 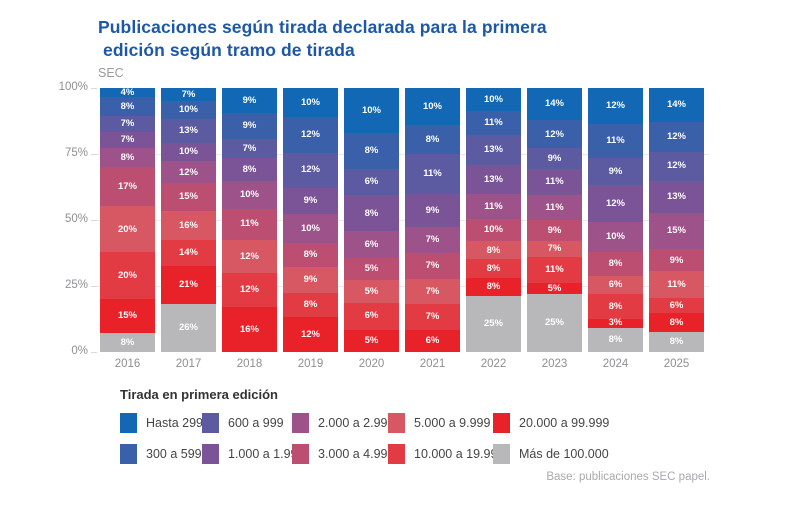 I want to click on legend-item: 2.000 a 2.999, so click(x=343, y=423).